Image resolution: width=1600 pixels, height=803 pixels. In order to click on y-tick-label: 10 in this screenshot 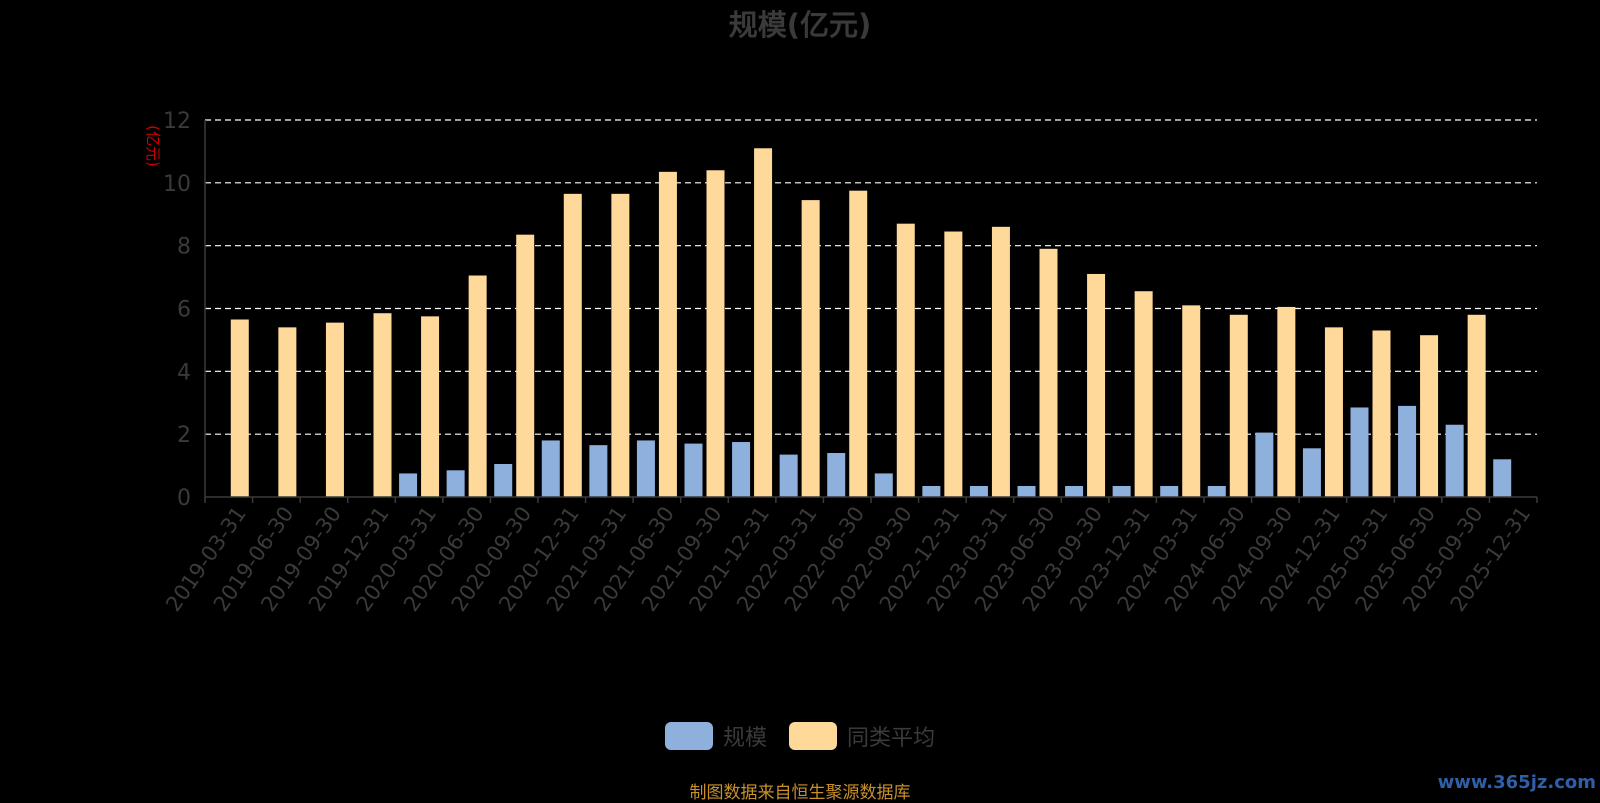, I will do `click(177, 184)`.